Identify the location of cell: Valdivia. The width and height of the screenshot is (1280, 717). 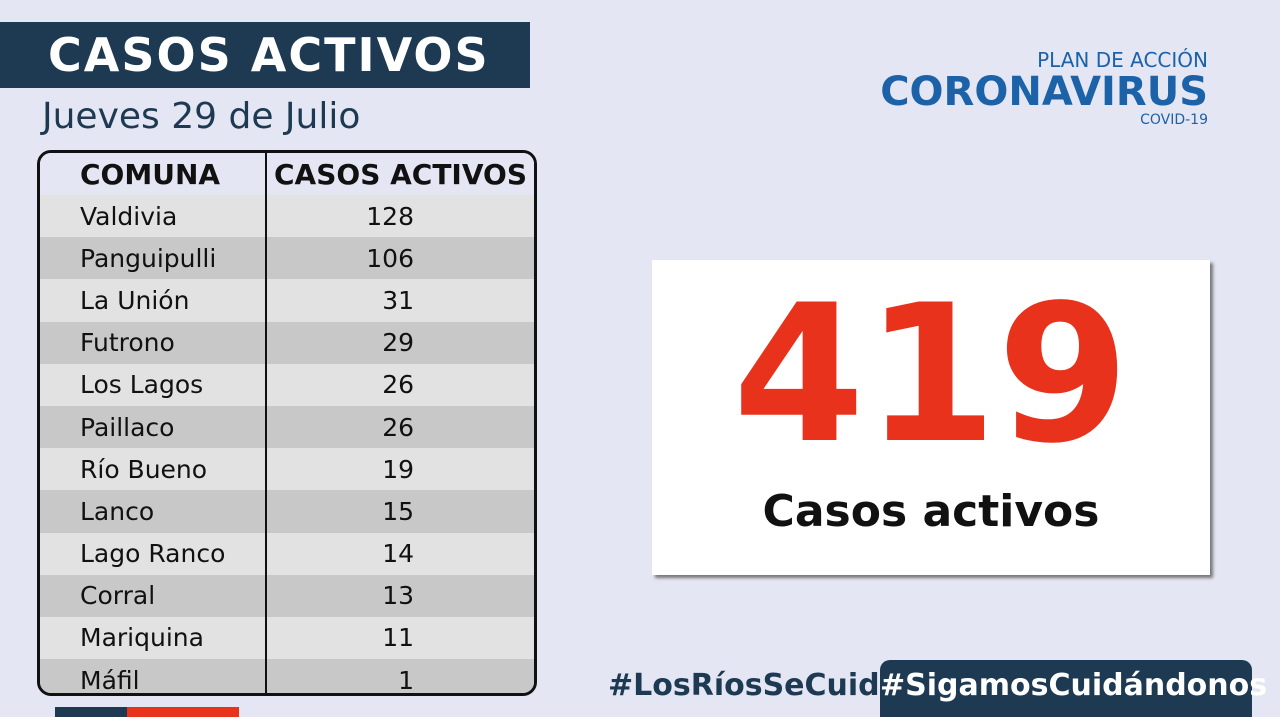
(153, 216).